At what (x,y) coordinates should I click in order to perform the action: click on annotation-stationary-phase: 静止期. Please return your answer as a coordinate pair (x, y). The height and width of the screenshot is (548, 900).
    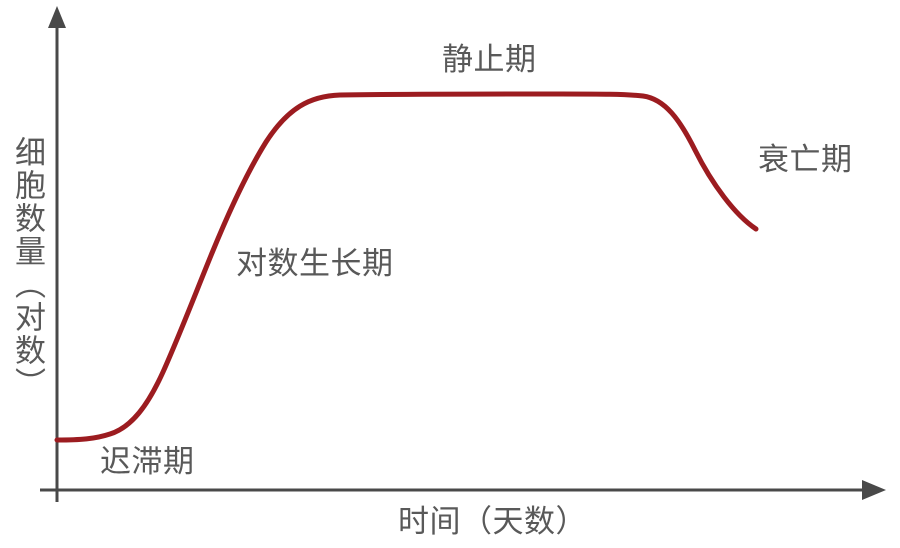
    Looking at the image, I should click on (489, 60).